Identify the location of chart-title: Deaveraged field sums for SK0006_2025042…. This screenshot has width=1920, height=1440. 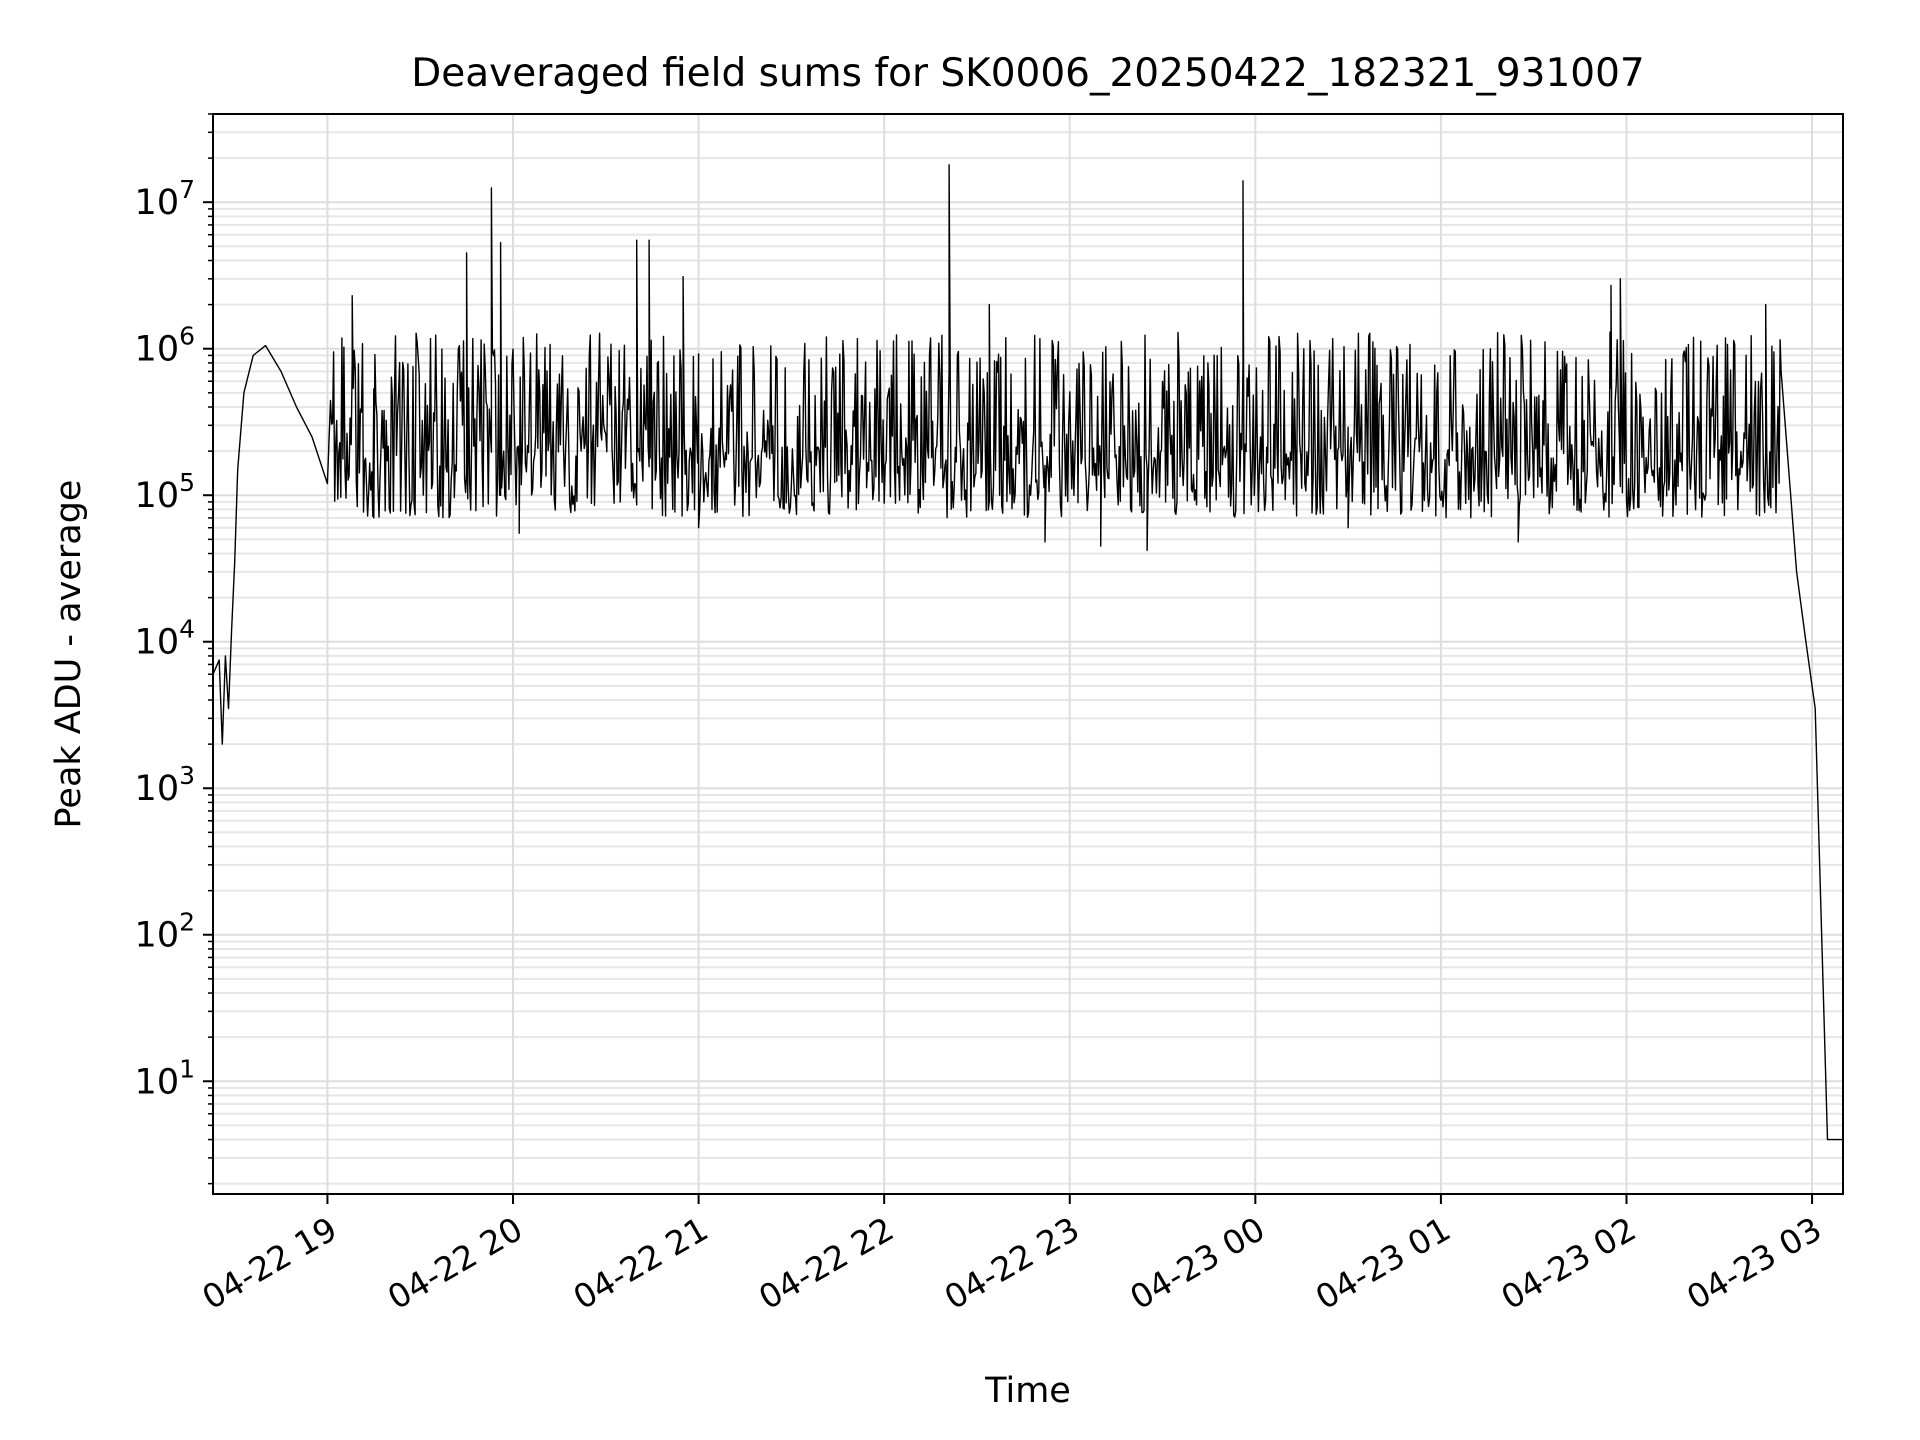
(1028, 73).